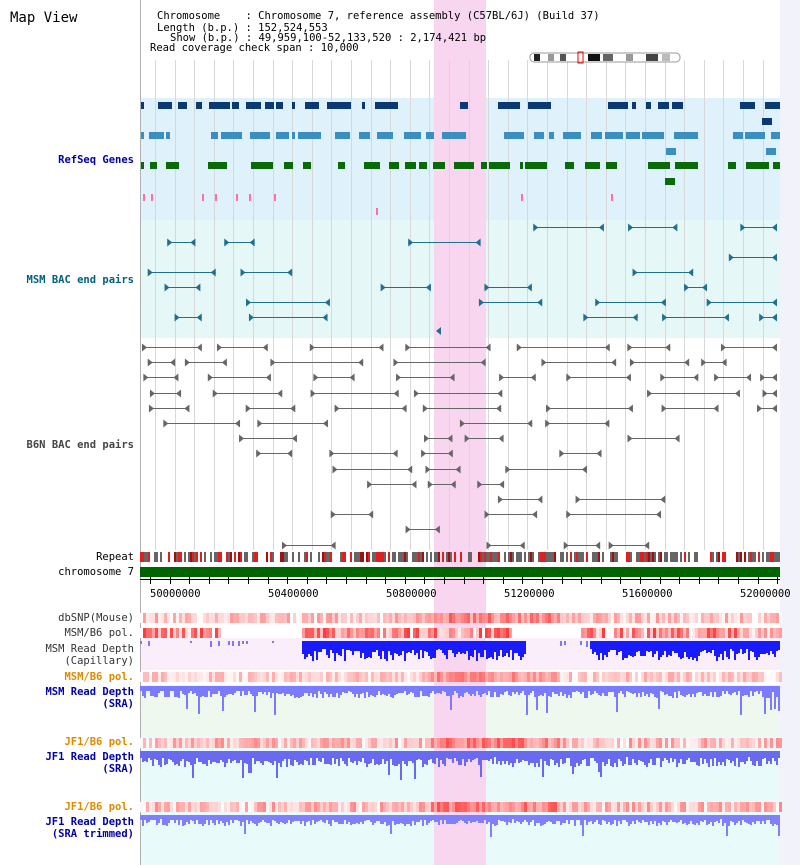  What do you see at coordinates (80, 280) in the screenshot?
I see `msm-bac-label: MSM BAC end pairs` at bounding box center [80, 280].